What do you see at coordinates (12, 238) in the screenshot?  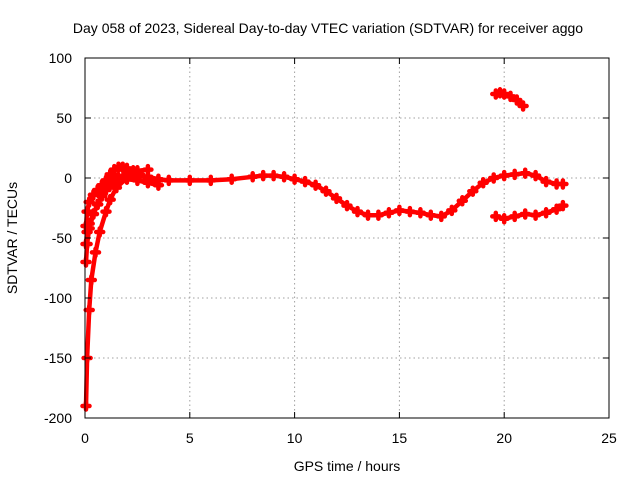 I see `y-axis-label: SDTVAR / TECUs` at bounding box center [12, 238].